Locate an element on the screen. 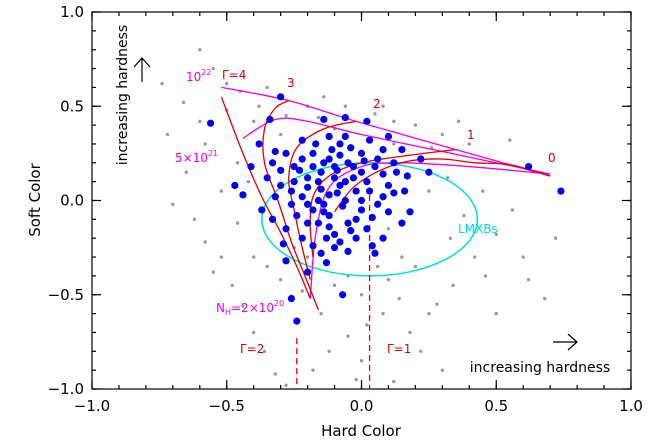 The width and height of the screenshot is (665, 443). gamma-2-dashed-label: Γ=2 is located at coordinates (252, 349).